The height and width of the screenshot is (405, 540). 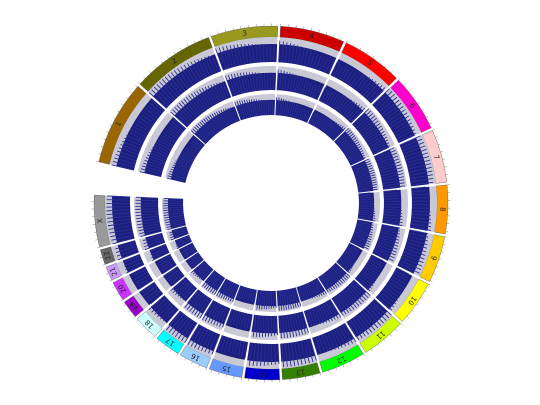 I want to click on chromosome-label: 9, so click(x=433, y=258).